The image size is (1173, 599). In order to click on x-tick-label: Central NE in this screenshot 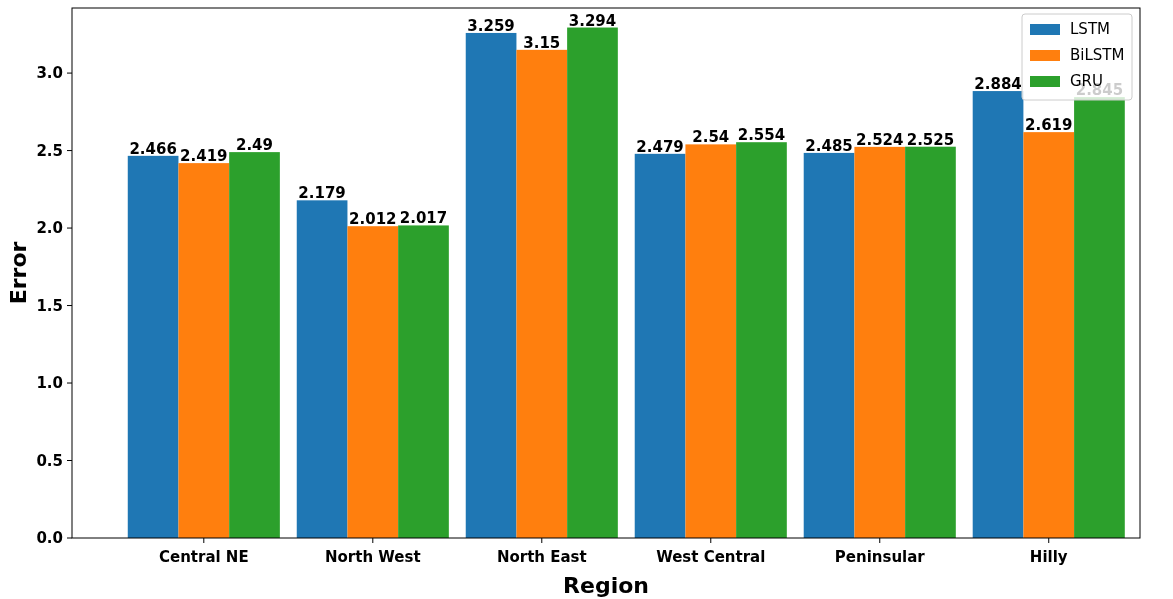, I will do `click(203, 557)`.